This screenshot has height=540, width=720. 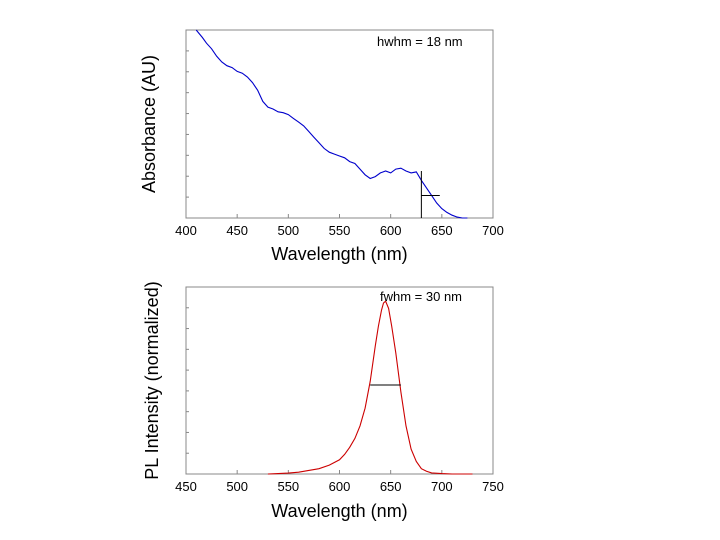 What do you see at coordinates (149, 124) in the screenshot?
I see `absorbance-y-axis-title: Absorbance (AU)` at bounding box center [149, 124].